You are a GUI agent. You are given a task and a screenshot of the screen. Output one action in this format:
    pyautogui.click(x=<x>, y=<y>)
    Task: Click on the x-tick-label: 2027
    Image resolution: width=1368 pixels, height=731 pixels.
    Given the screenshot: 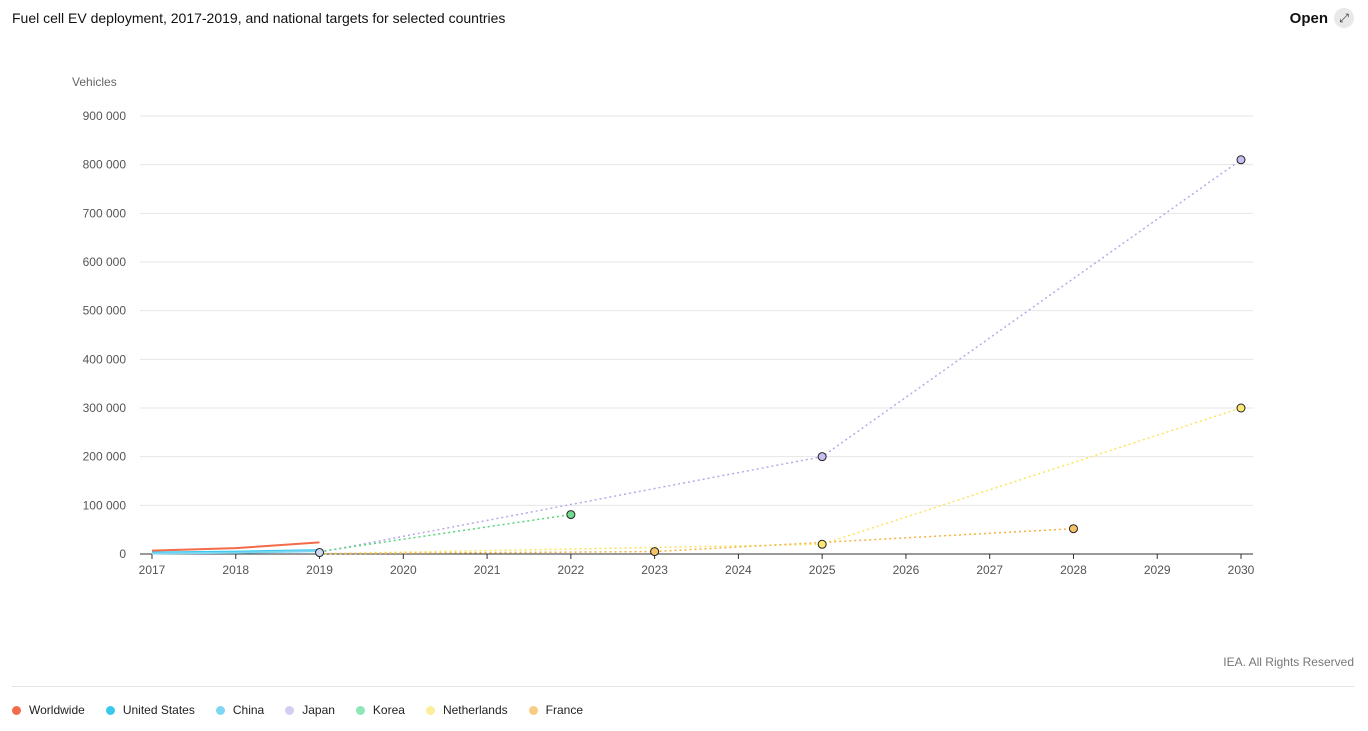 What is the action you would take?
    pyautogui.click(x=989, y=570)
    